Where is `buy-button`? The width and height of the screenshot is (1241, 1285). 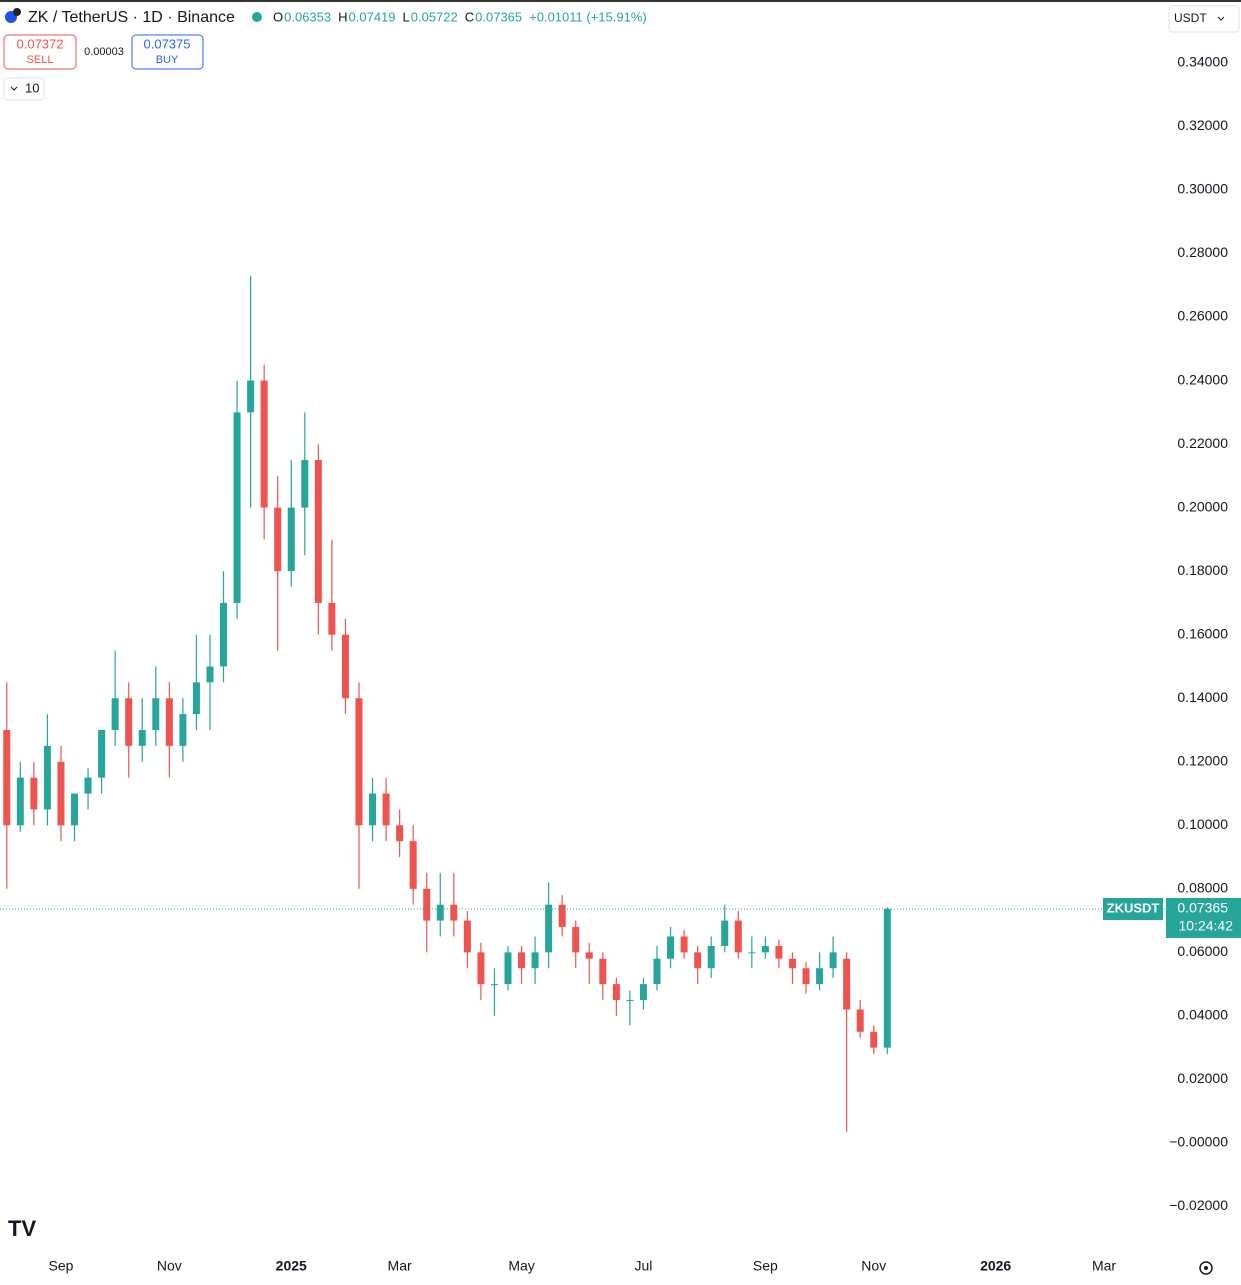
buy-button is located at coordinates (167, 52).